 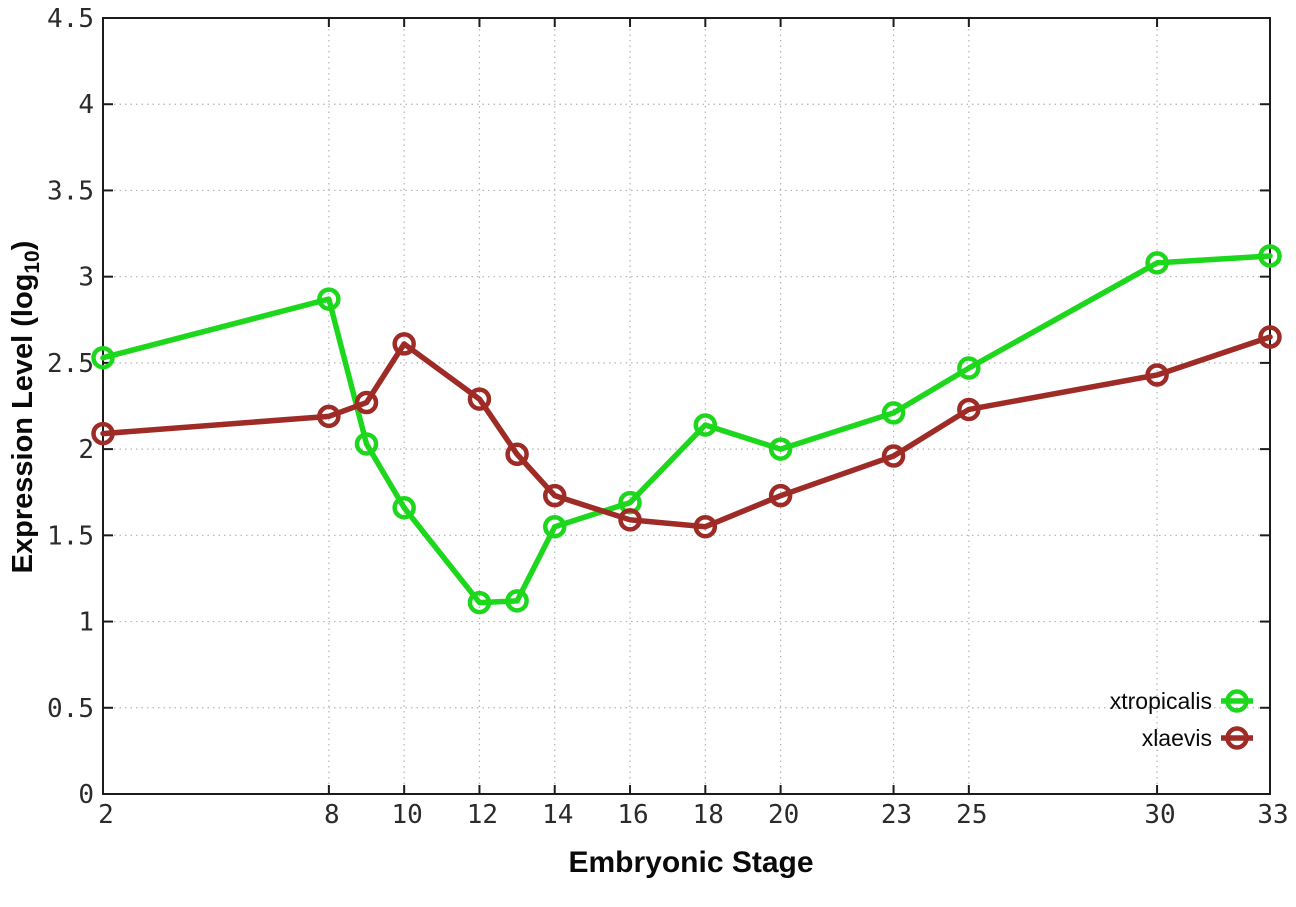 What do you see at coordinates (557, 815) in the screenshot?
I see `x-tick-label: 14` at bounding box center [557, 815].